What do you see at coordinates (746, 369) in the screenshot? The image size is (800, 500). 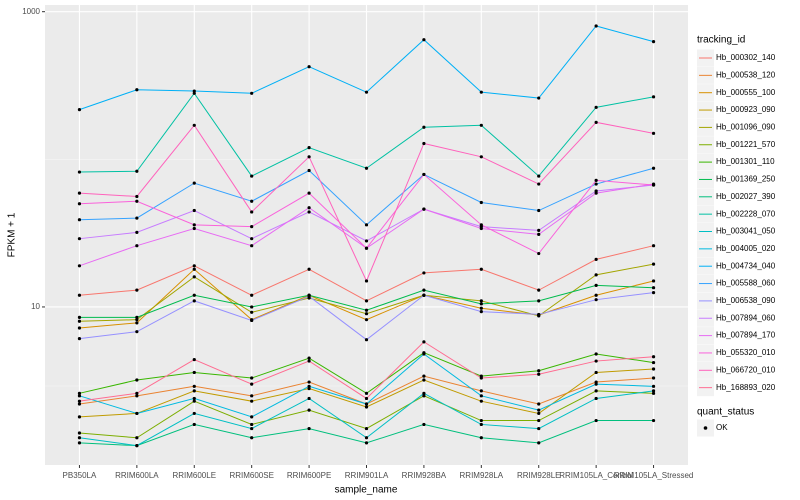 I see `legend-label: Hb_066720_010` at bounding box center [746, 369].